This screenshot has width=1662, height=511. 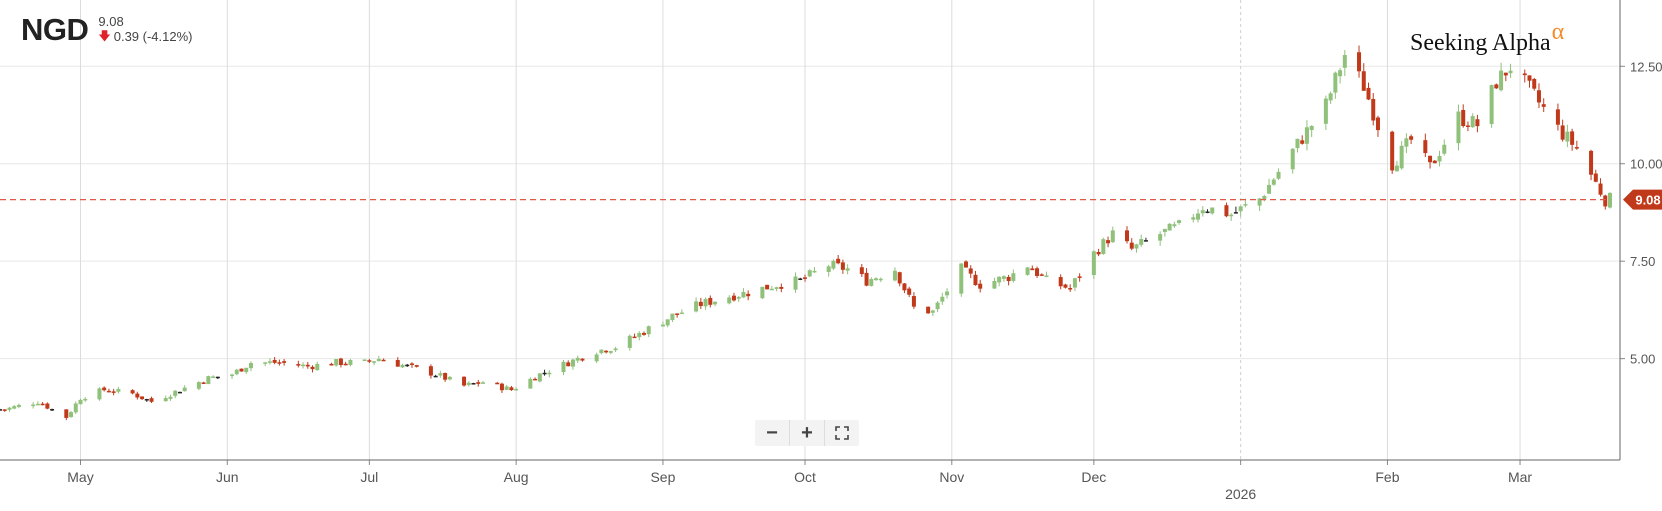 I want to click on x-tick-label: May, so click(x=80, y=477).